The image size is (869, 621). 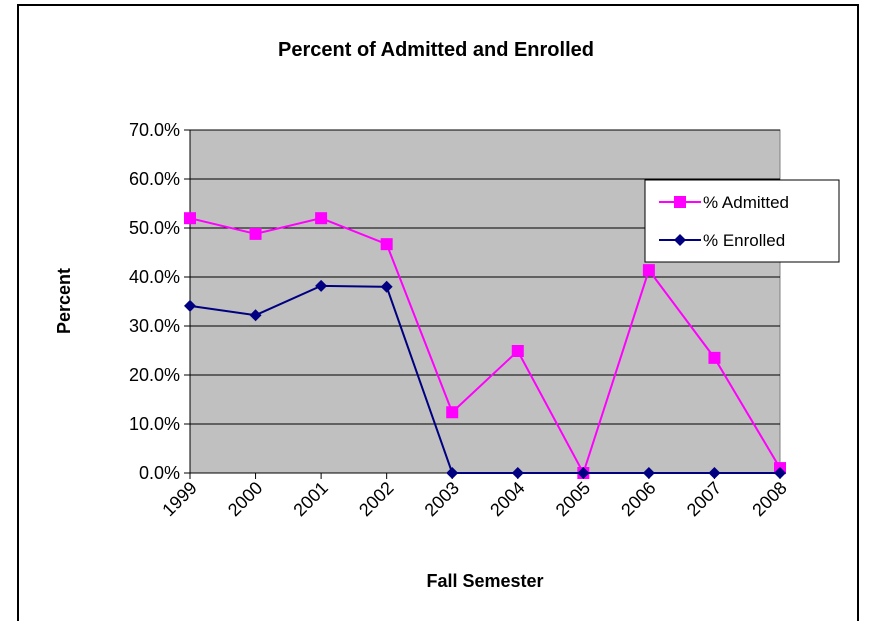 I want to click on y-tick-label: 20.0%, so click(x=154, y=375).